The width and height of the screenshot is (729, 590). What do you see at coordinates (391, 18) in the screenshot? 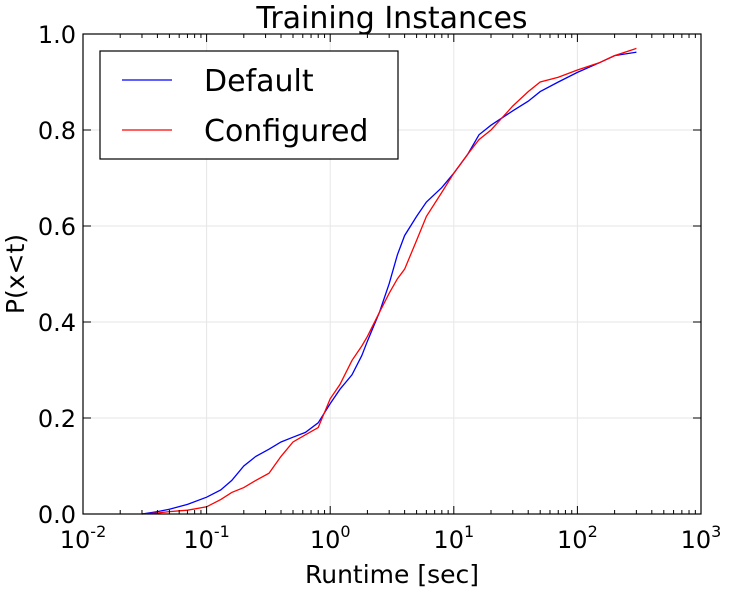
I see `chart-title: Training Instances` at bounding box center [391, 18].